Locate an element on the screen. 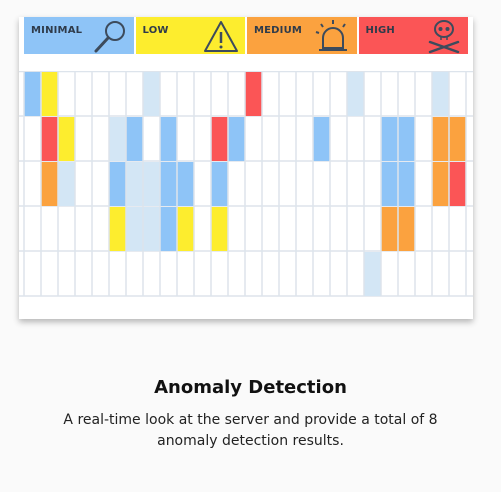 Image resolution: width=501 pixels, height=492 pixels. section-title: Anomaly Detection is located at coordinates (250, 387).